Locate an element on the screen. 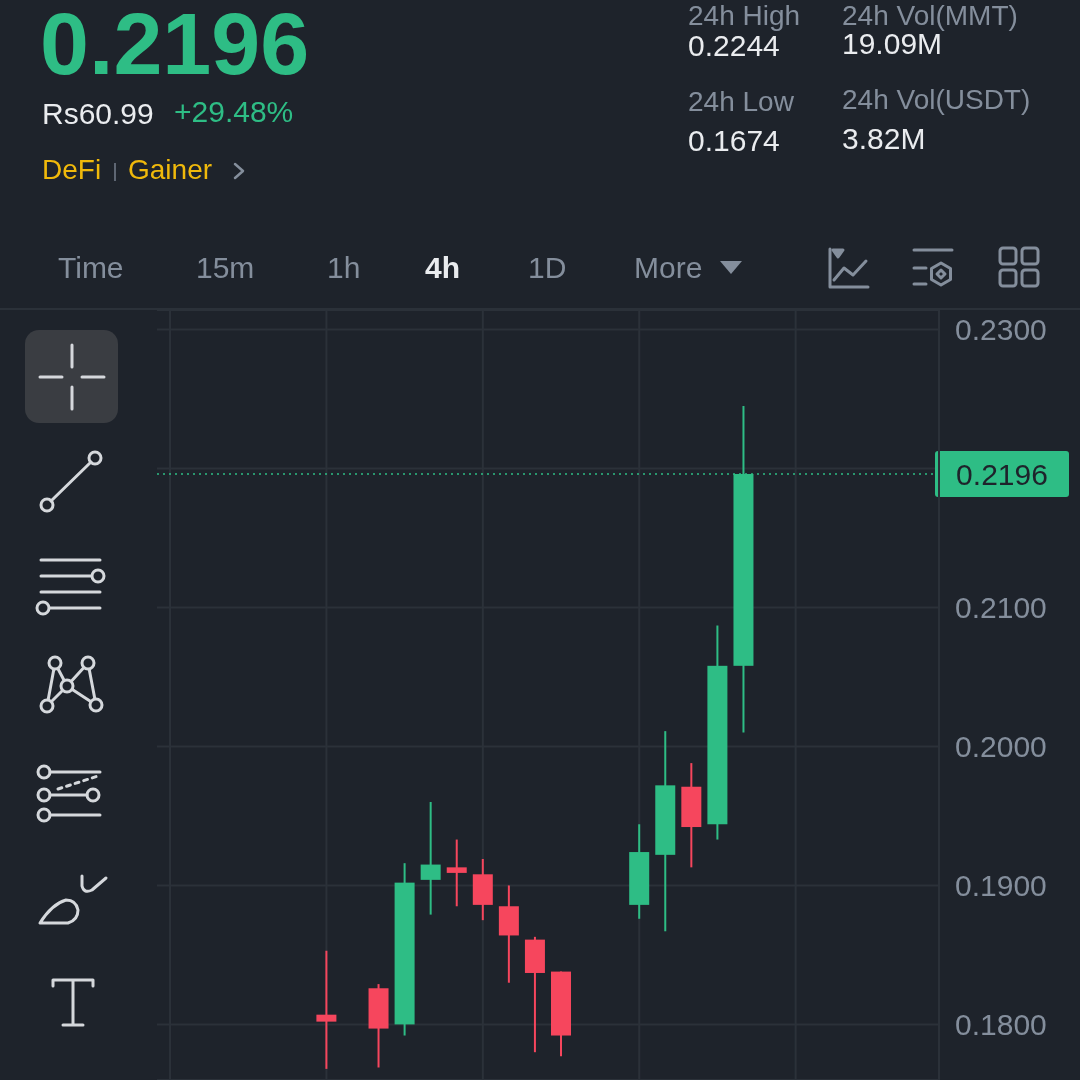 The width and height of the screenshot is (1080, 1080). text: 0.1674 is located at coordinates (734, 140).